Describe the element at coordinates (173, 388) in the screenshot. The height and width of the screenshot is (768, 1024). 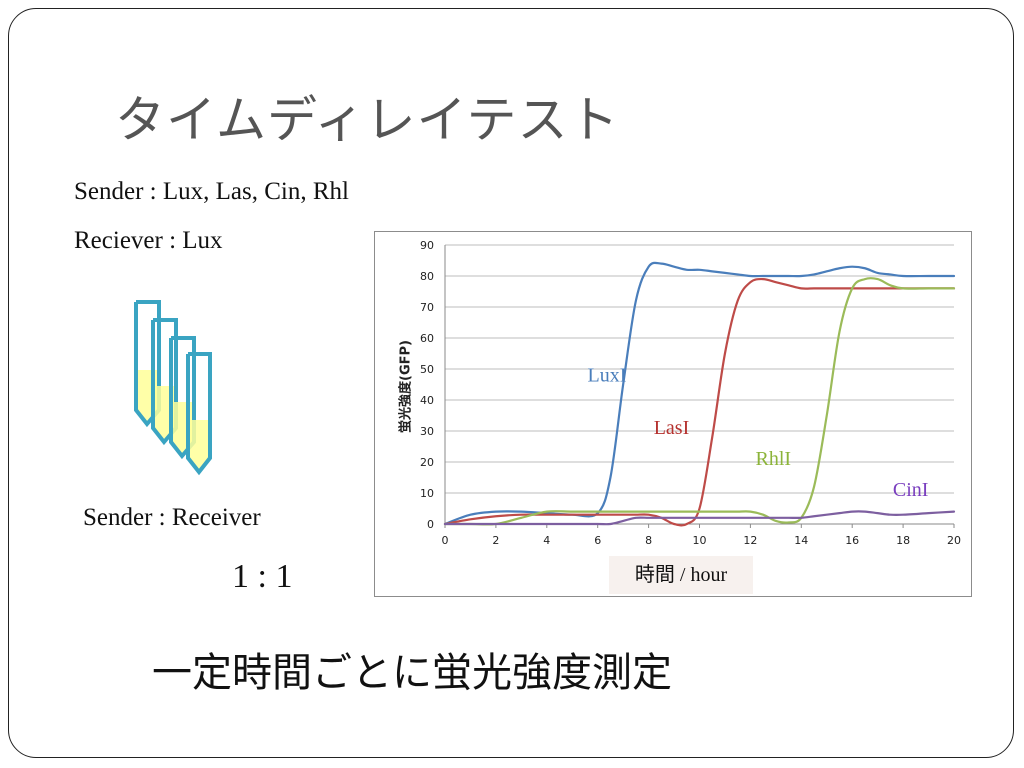
I see `tubes-illustration` at that location.